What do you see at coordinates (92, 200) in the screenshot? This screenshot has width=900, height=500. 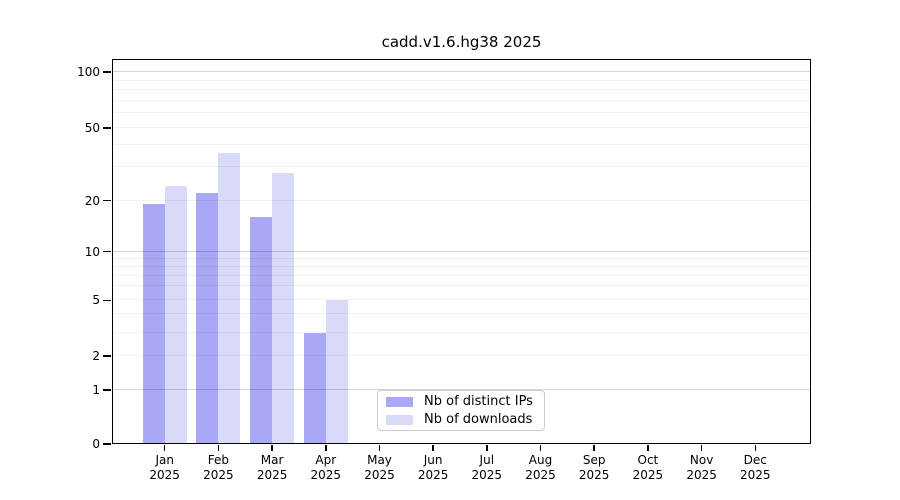 I see `y-tick-label-20: 20` at bounding box center [92, 200].